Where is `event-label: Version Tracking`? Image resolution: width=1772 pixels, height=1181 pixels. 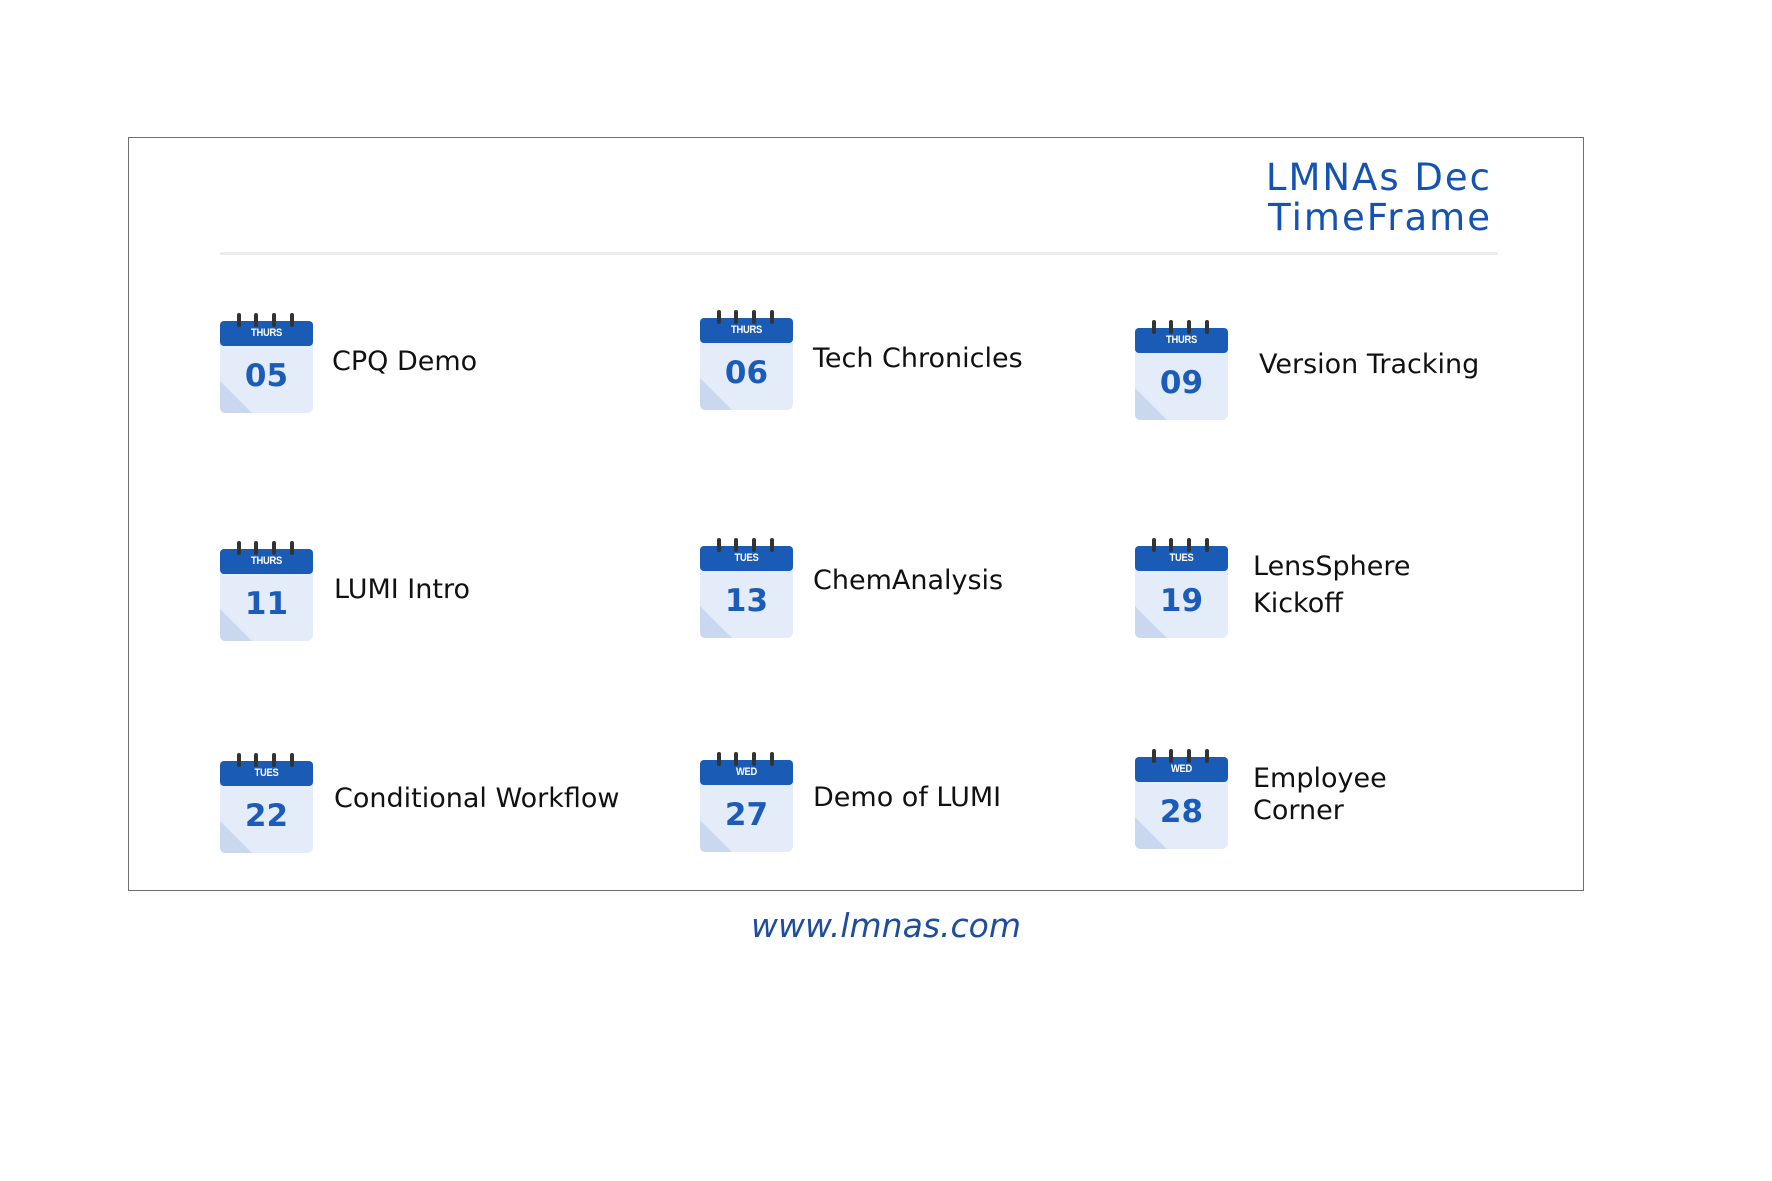
event-label: Version Tracking is located at coordinates (1369, 364).